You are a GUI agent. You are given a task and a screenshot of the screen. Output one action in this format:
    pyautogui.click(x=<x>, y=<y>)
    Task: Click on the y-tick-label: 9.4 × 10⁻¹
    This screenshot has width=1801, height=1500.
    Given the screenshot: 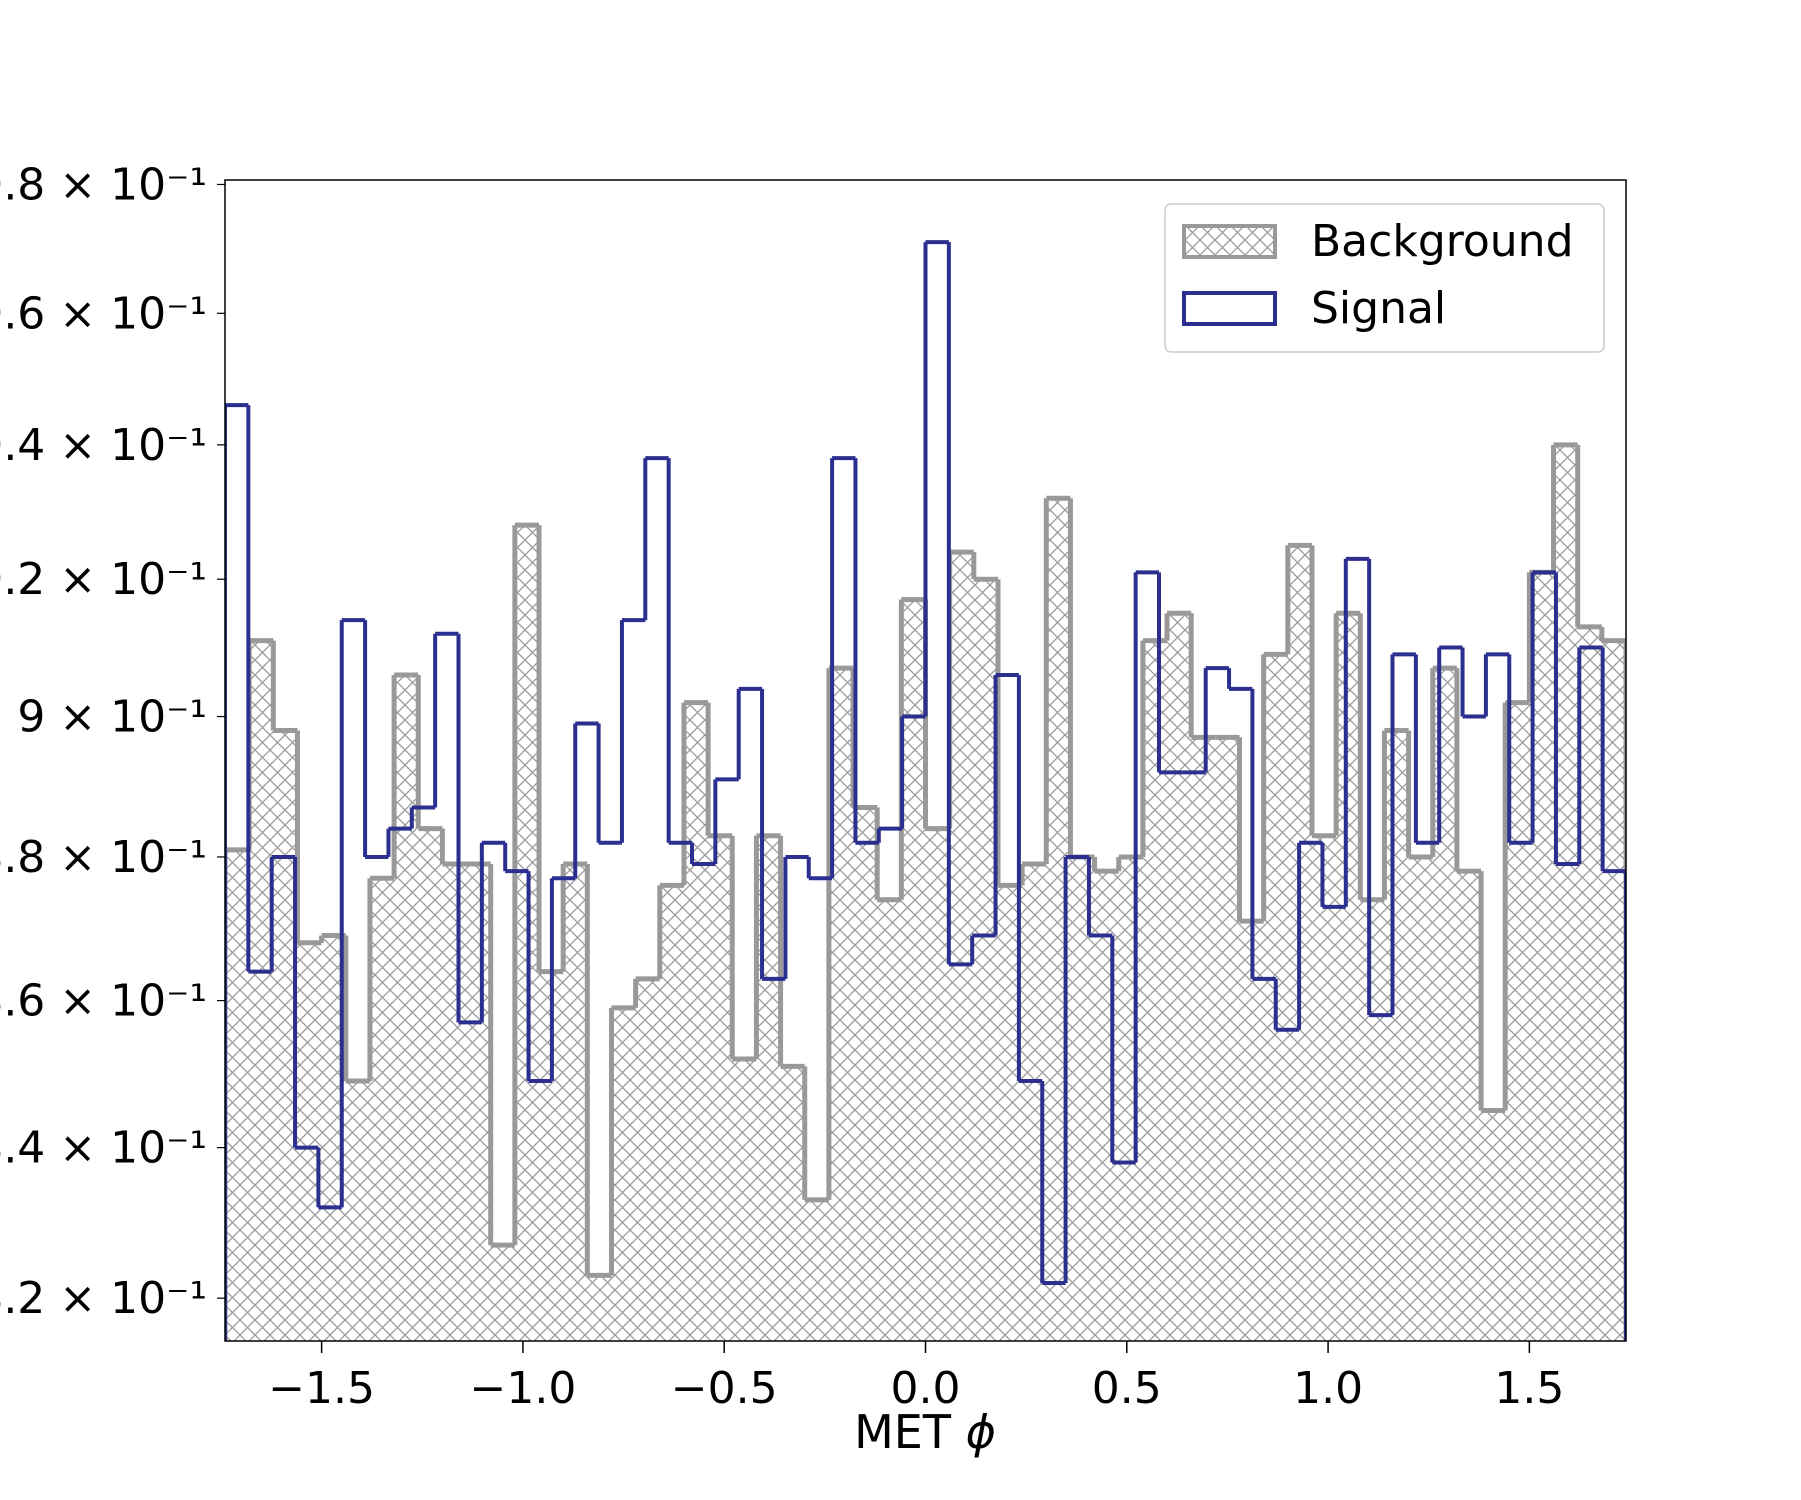 What is the action you would take?
    pyautogui.click(x=103, y=445)
    